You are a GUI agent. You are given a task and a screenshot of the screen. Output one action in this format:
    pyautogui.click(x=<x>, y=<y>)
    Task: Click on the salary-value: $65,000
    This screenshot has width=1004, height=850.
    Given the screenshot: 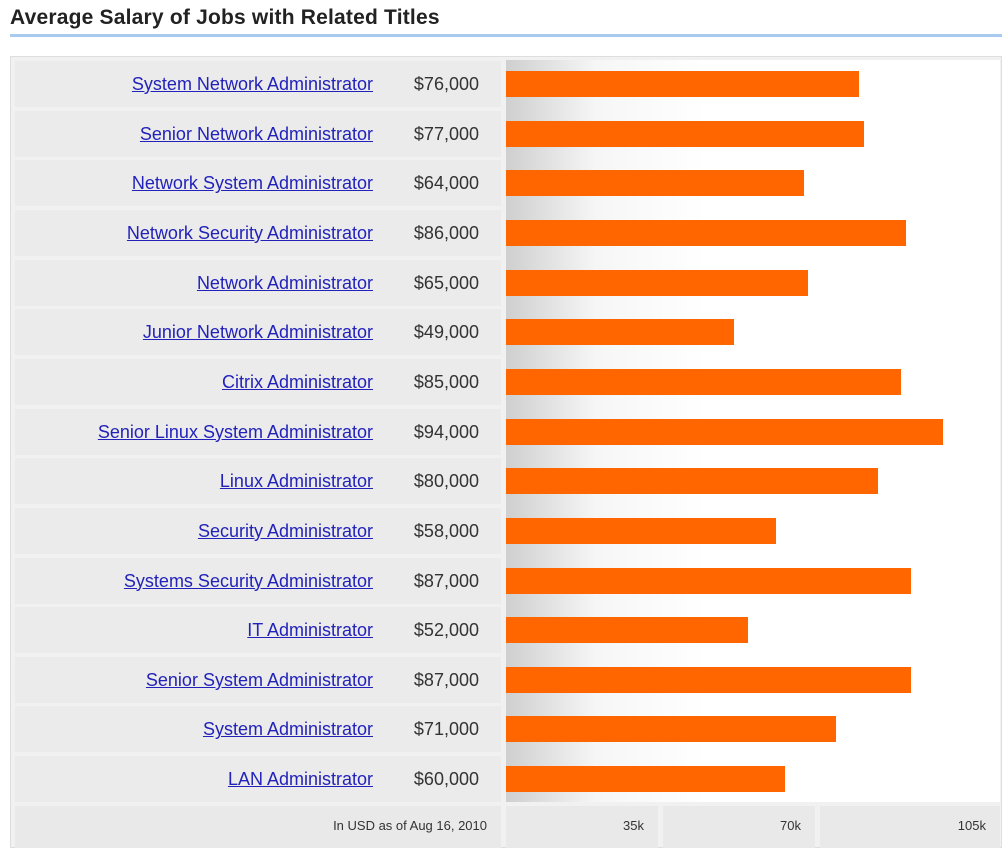 What is the action you would take?
    pyautogui.click(x=446, y=282)
    